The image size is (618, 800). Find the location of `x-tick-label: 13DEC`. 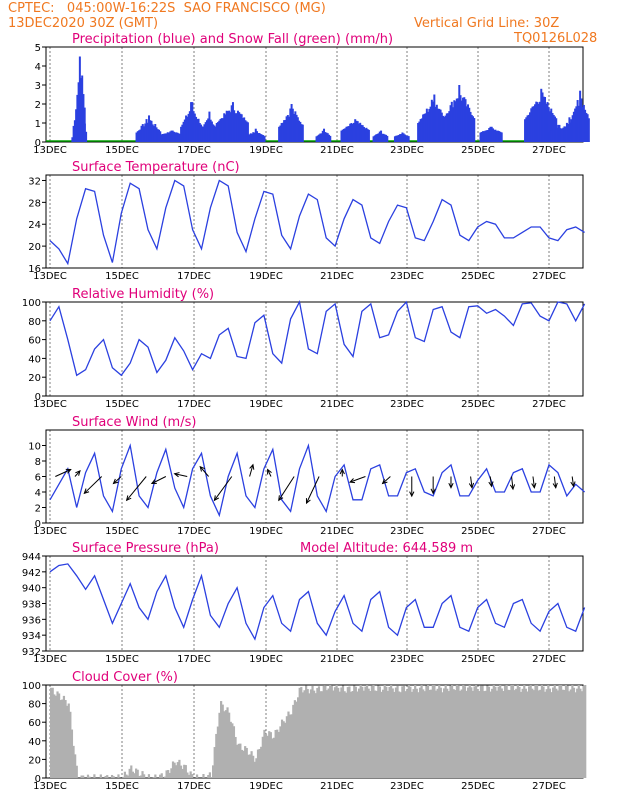

x-tick-label: 13DEC is located at coordinates (50, 404).